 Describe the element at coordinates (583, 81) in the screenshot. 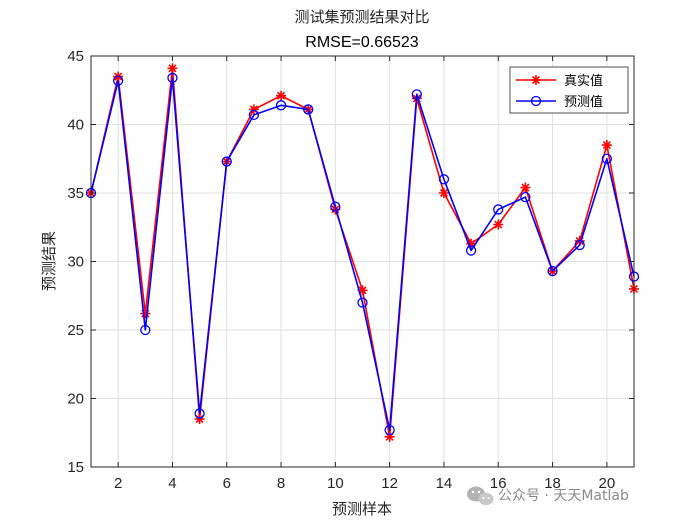

I see `legend-label-true: 真实值` at that location.